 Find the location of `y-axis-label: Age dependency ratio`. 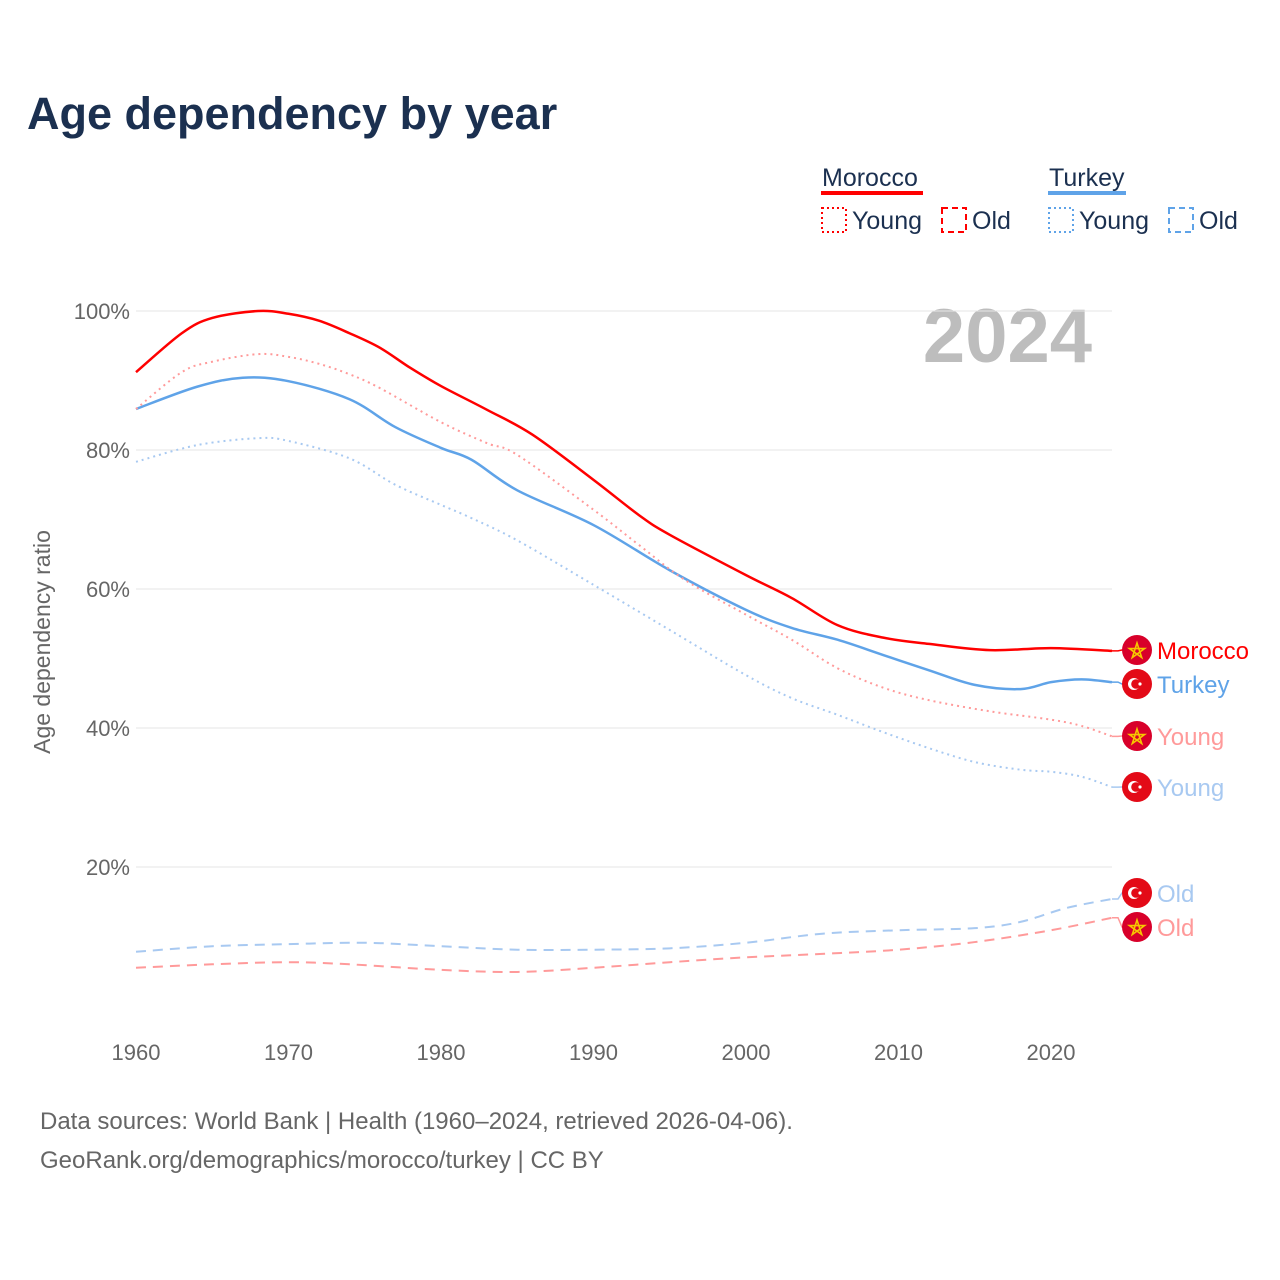

y-axis-label: Age dependency ratio is located at coordinates (42, 642).